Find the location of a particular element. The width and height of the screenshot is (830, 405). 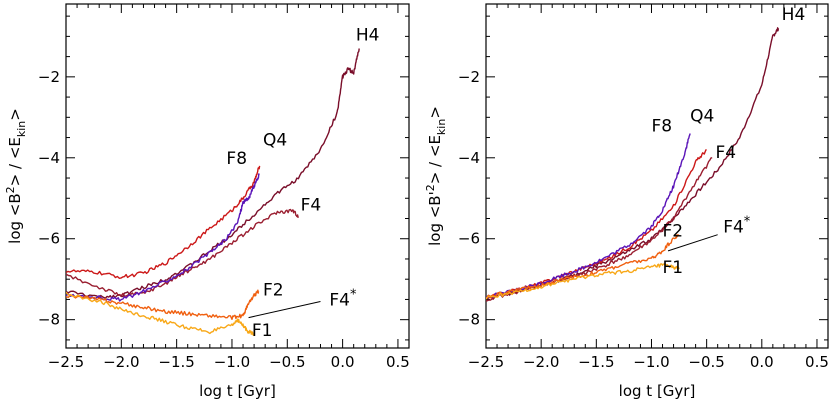

y-axis-label: log <B2> / <Ekin> is located at coordinates (16, 176).